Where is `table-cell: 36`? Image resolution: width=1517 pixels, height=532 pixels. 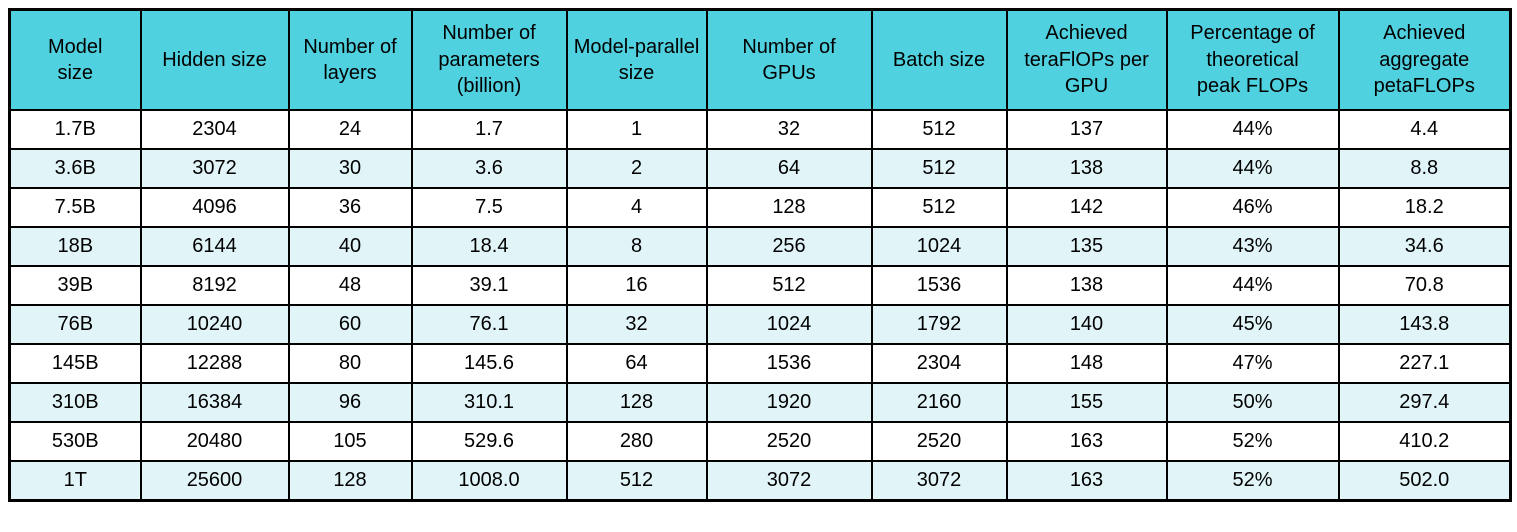
table-cell: 36 is located at coordinates (350, 207).